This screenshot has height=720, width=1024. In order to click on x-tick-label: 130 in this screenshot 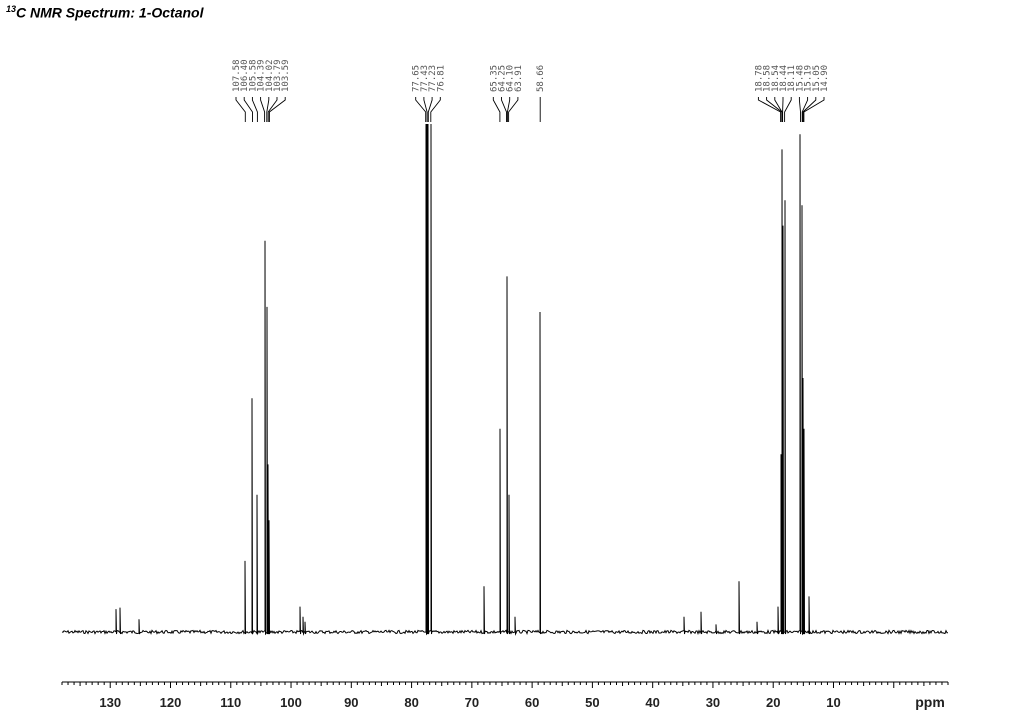, I will do `click(110, 702)`.